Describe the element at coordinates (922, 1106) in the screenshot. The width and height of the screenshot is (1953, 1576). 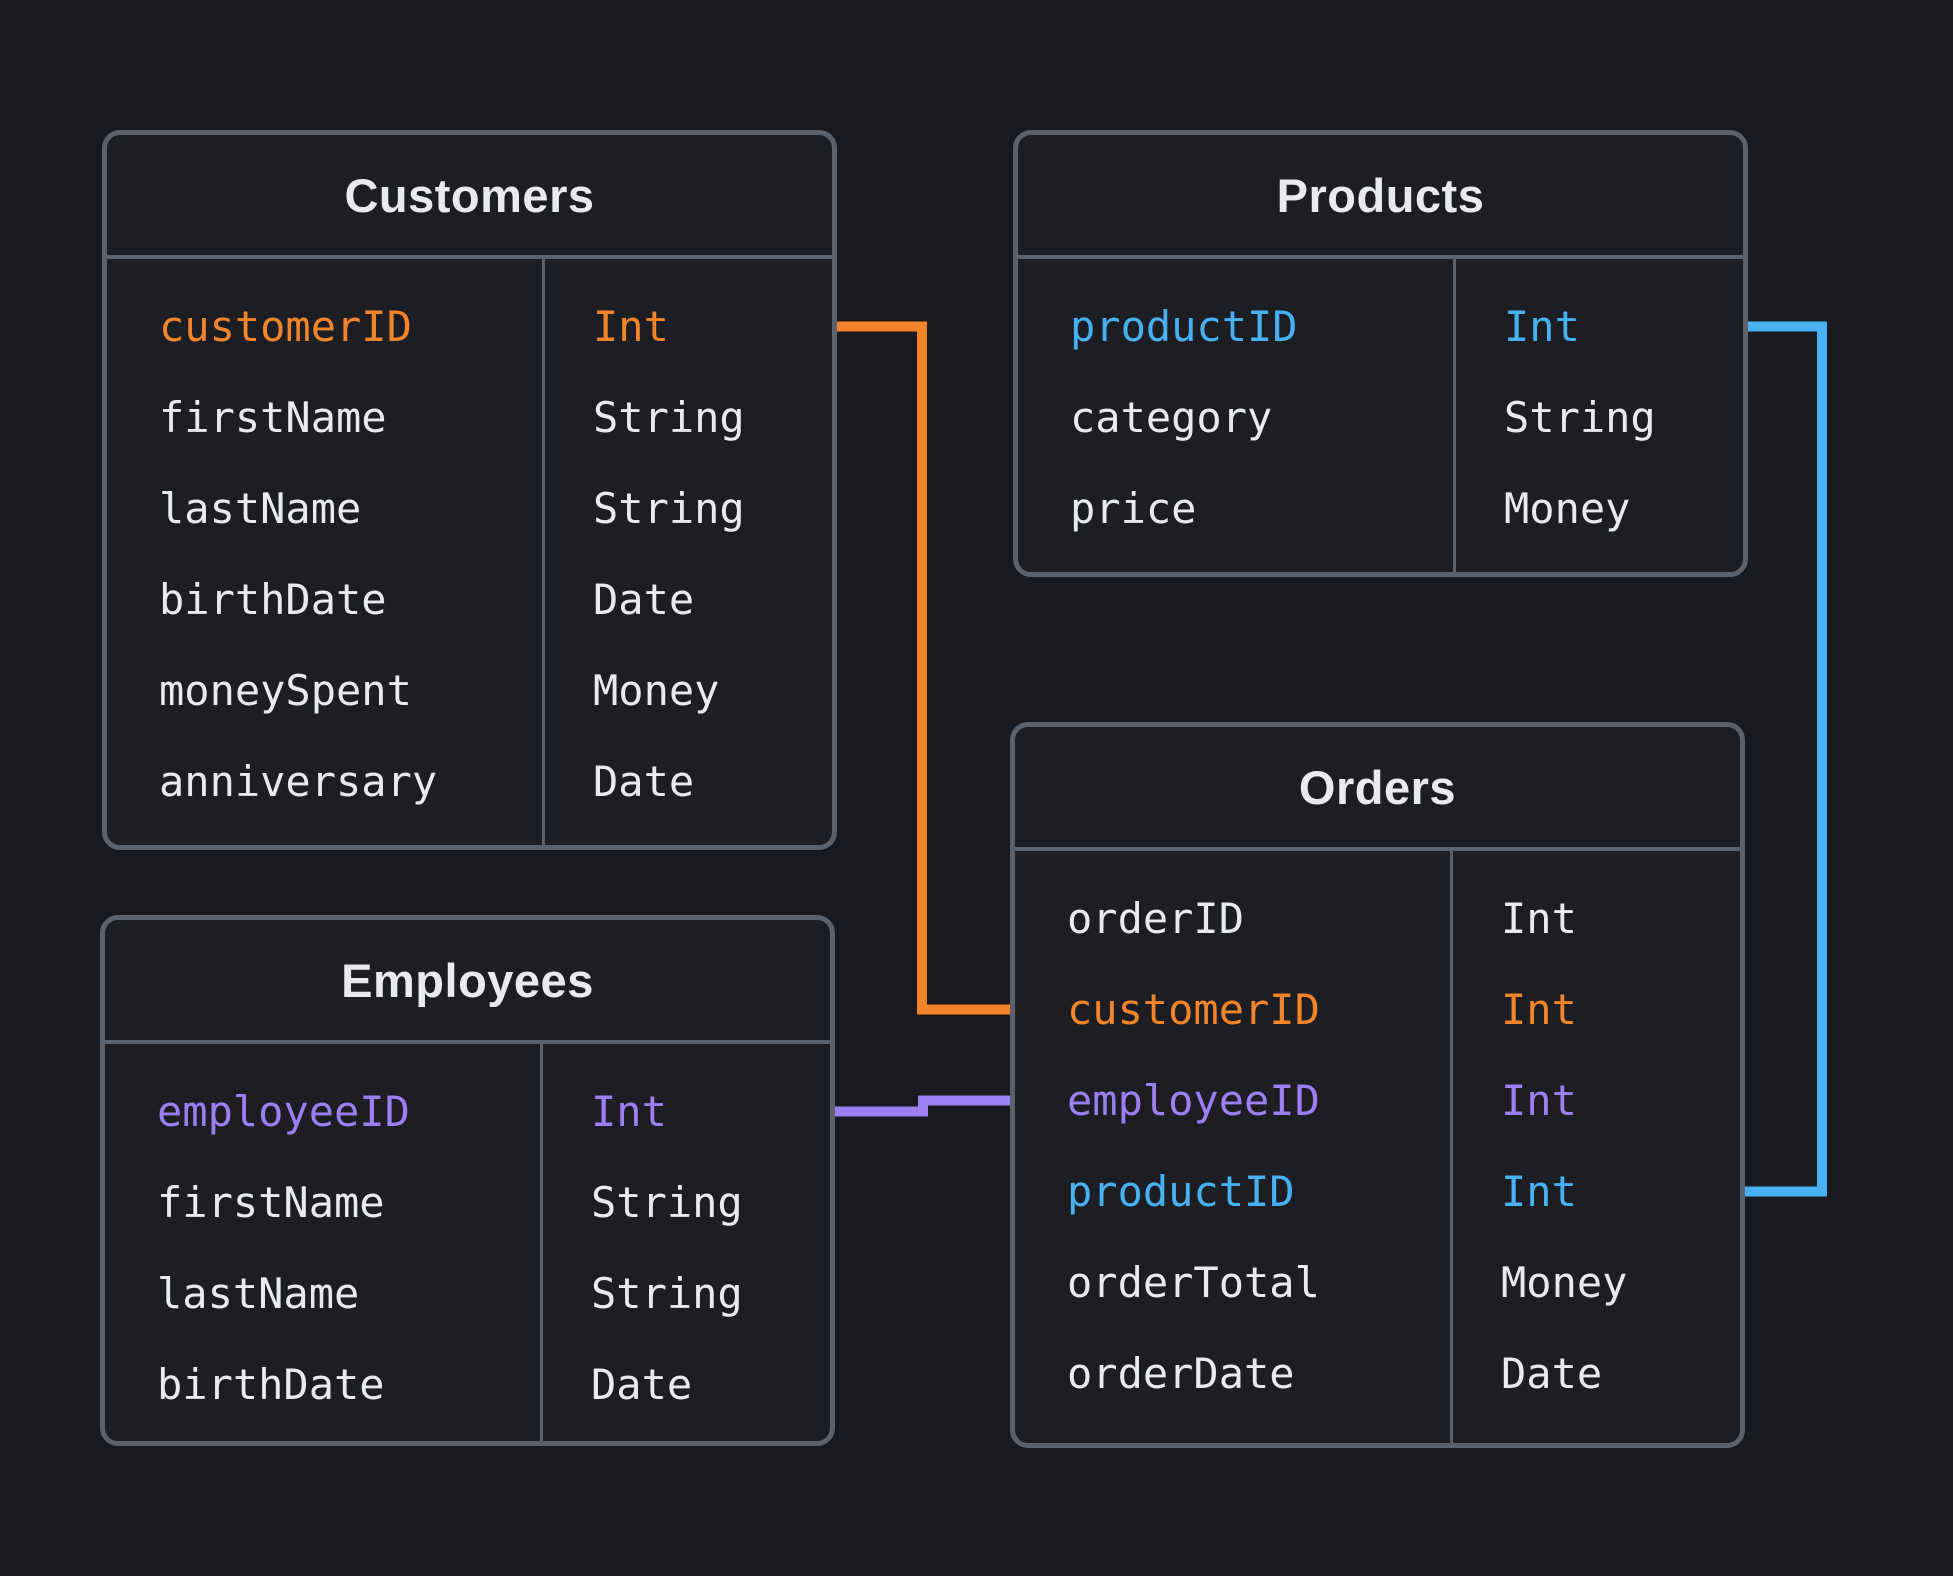
I see `connector-employees-orders-employeeID` at that location.